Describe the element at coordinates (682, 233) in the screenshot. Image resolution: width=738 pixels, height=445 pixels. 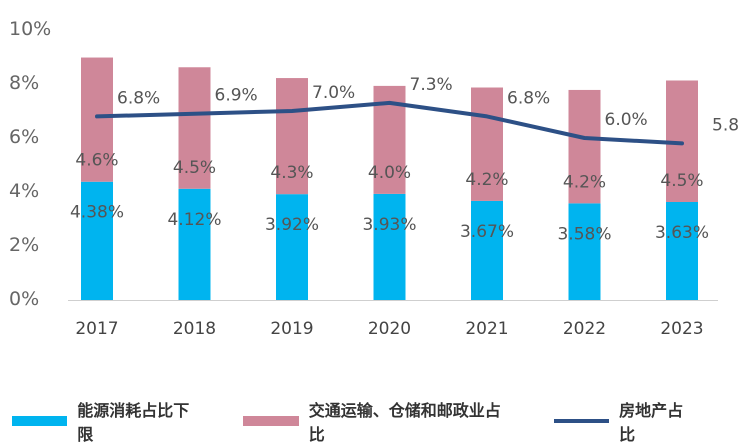
I see `data-label-energy: 3.63%` at that location.